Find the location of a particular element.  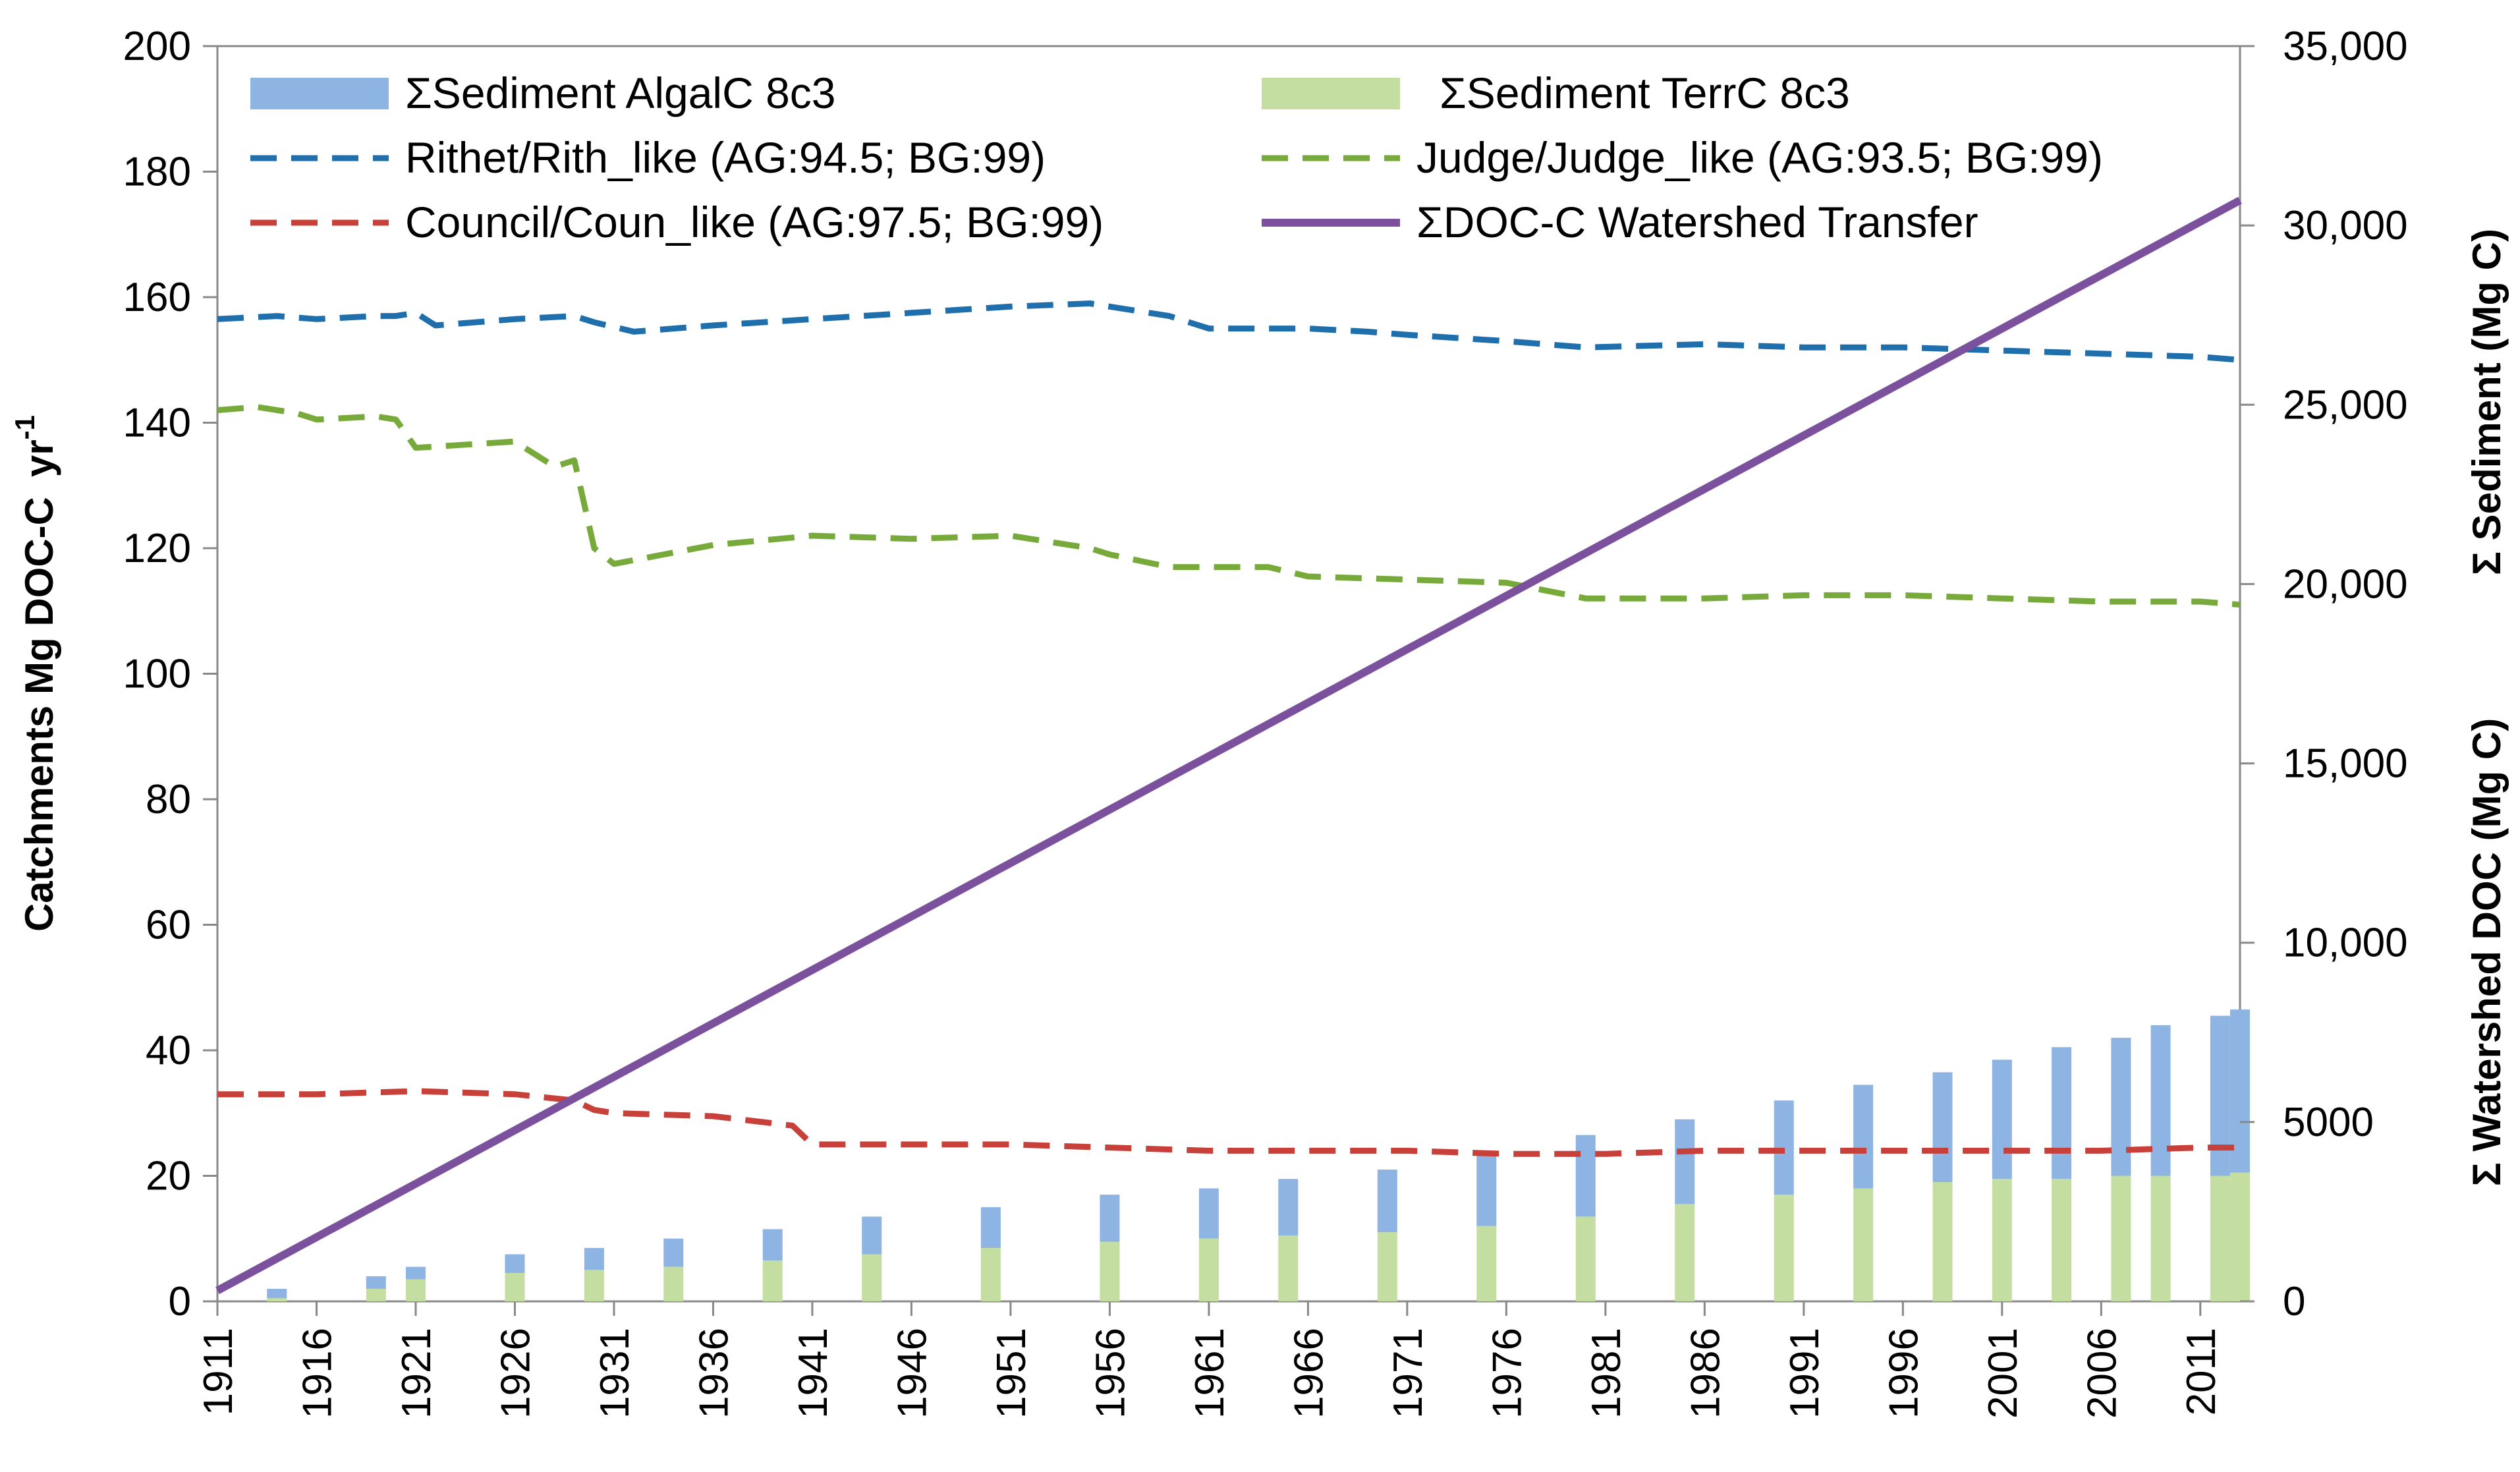

legend-label-judge: Judge/Judge_like (AG:93.5; BG:99) is located at coordinates (1759, 157).